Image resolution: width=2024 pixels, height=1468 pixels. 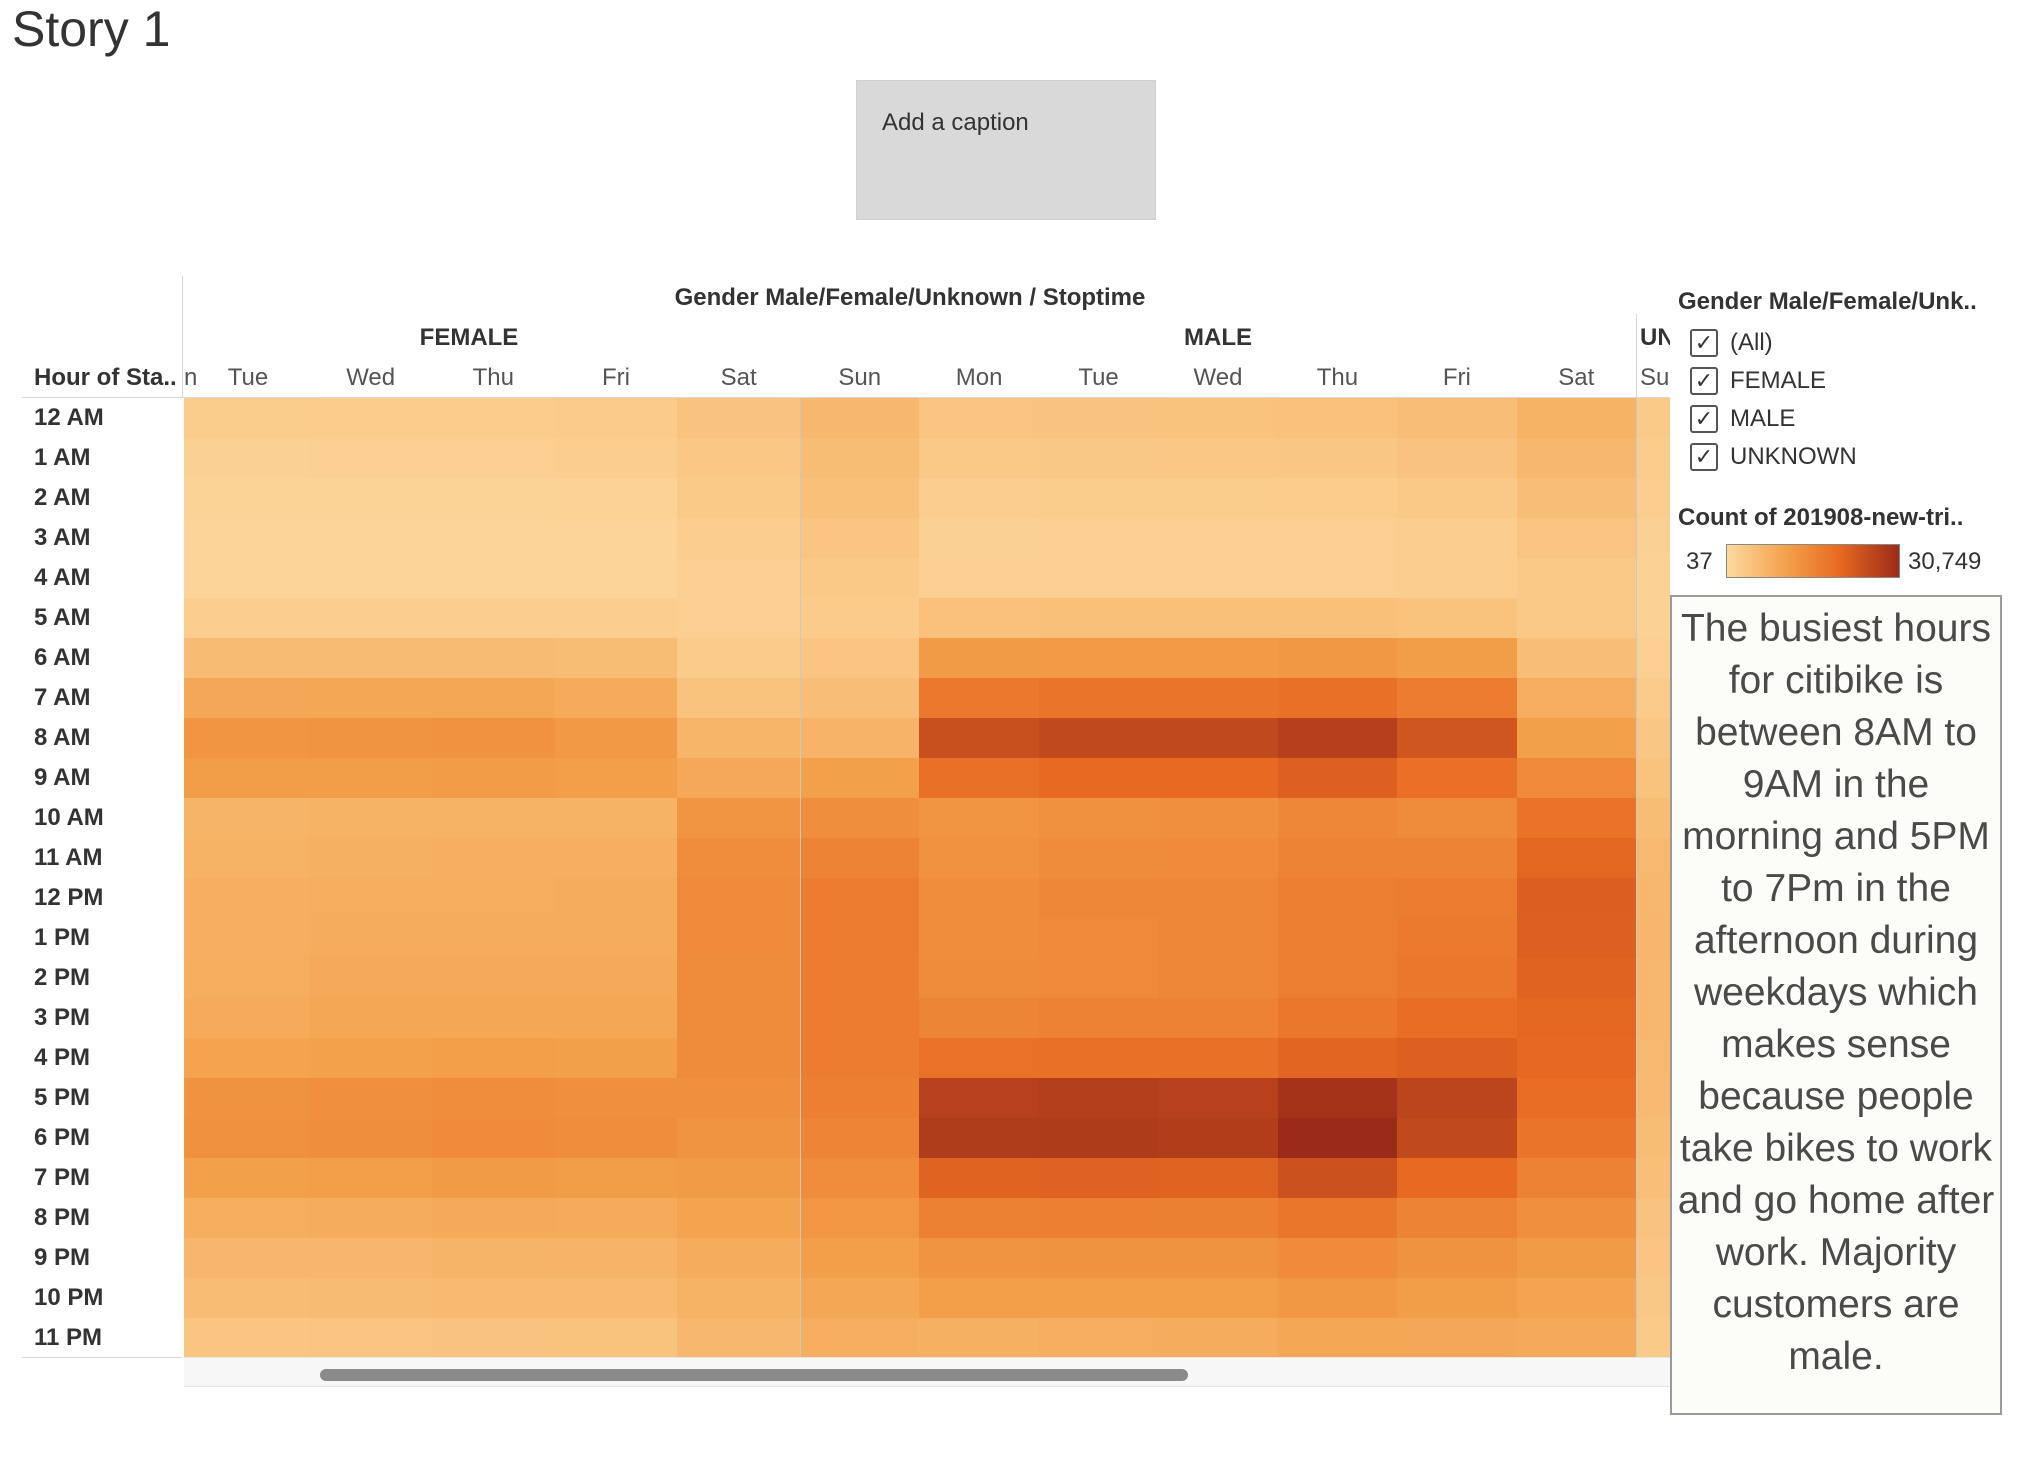 What do you see at coordinates (1704, 457) in the screenshot?
I see `checkbox-icon: ✓` at bounding box center [1704, 457].